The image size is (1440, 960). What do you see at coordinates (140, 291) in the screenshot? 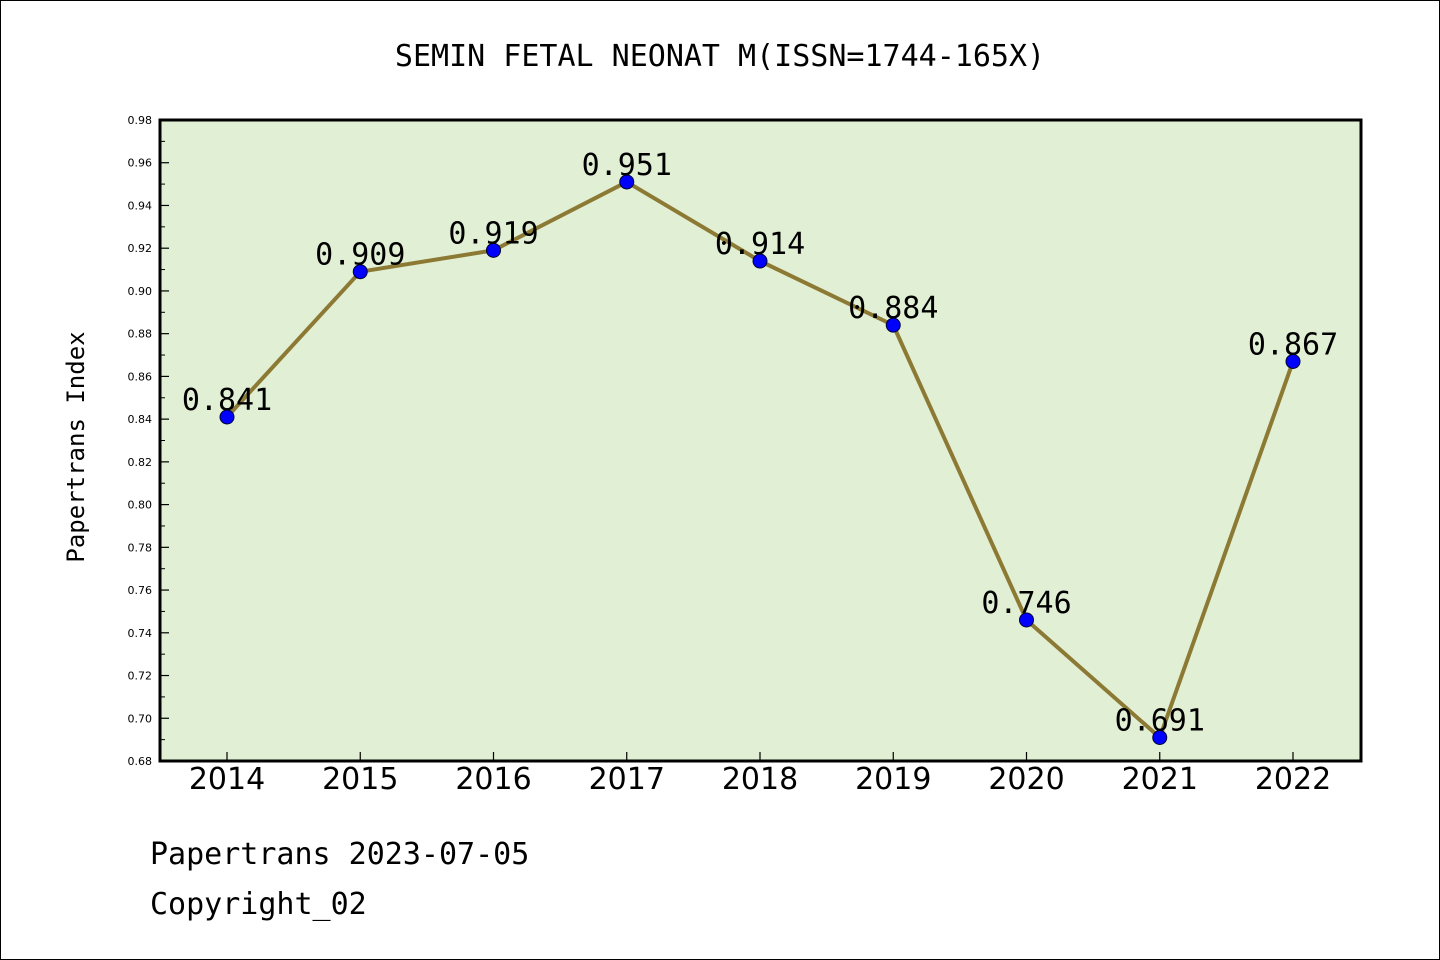
I see `y-tick-label: 0.90` at bounding box center [140, 291].